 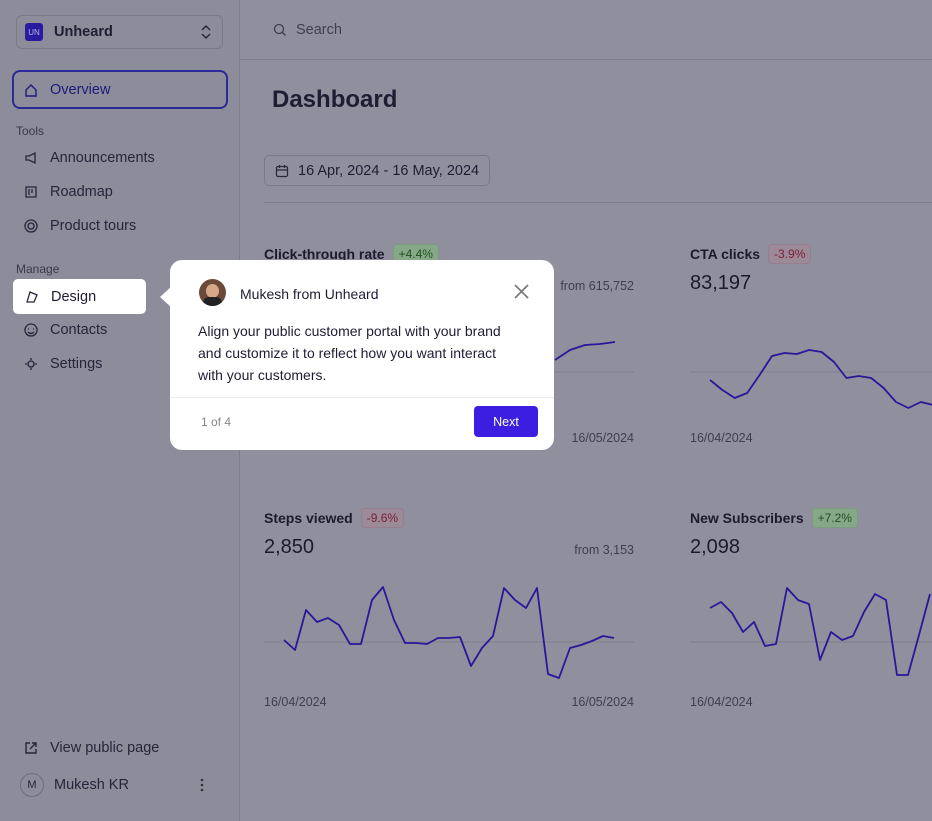 What do you see at coordinates (91, 785) in the screenshot?
I see `user-name: Mukesh KR` at bounding box center [91, 785].